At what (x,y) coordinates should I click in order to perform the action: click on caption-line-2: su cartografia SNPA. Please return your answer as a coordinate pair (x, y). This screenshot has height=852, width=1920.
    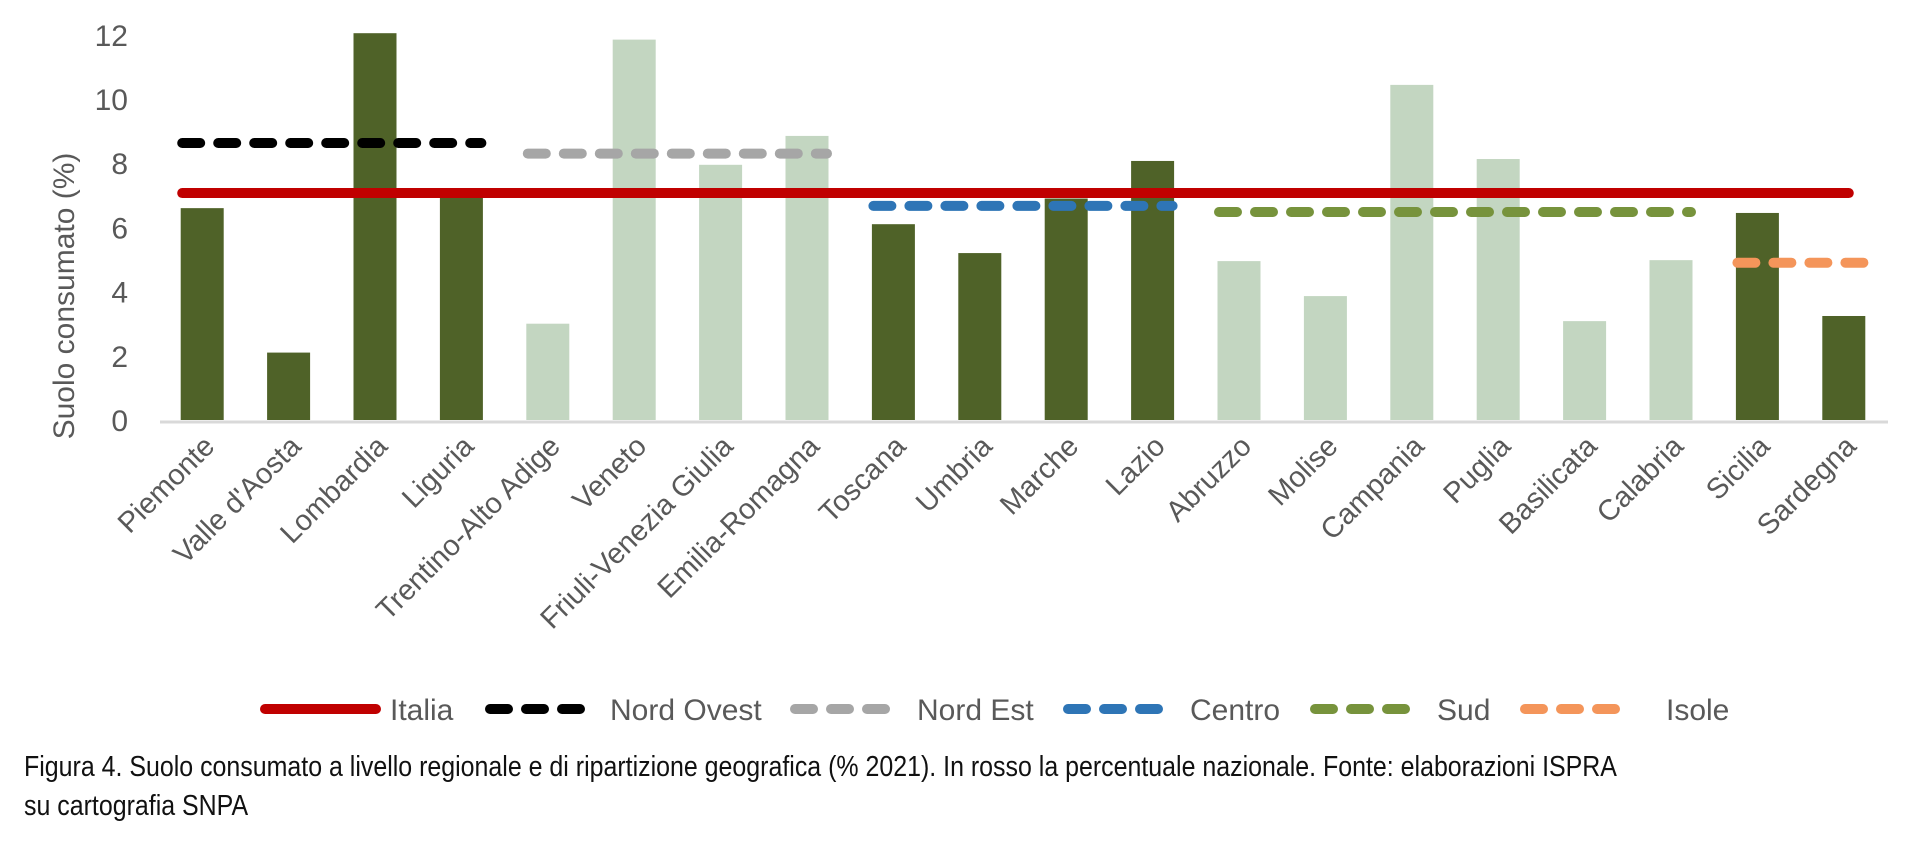
    Looking at the image, I should click on (136, 806).